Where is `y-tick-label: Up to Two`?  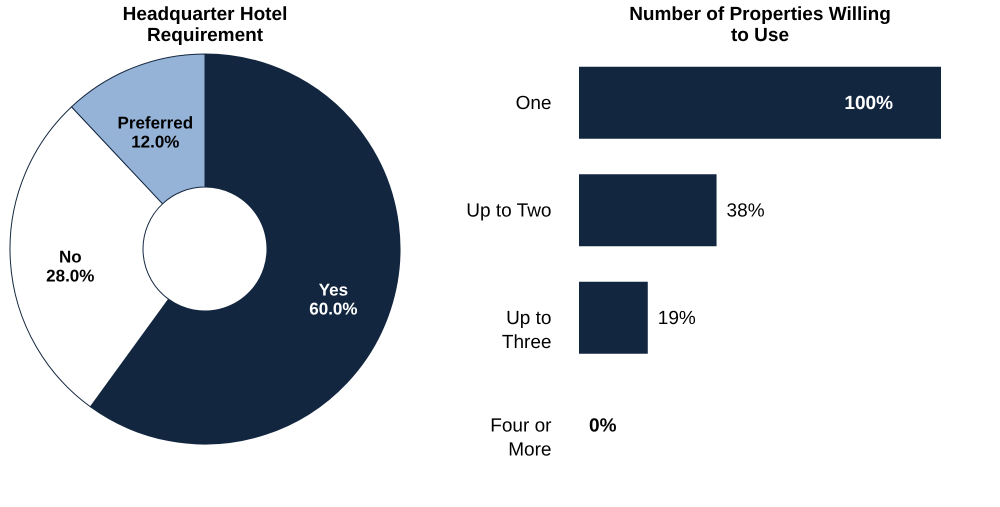
y-tick-label: Up to Two is located at coordinates (509, 211).